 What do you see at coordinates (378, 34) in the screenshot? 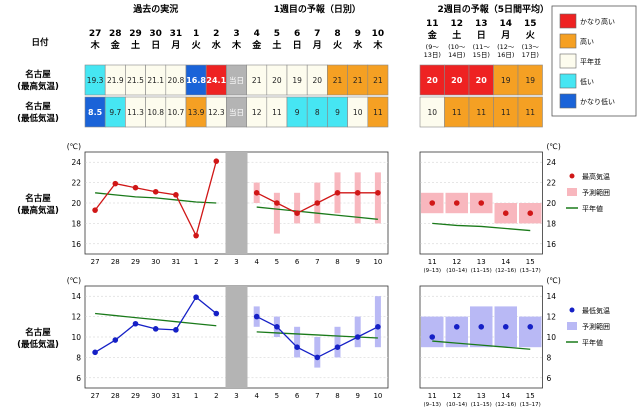
I see `day-number: 10` at bounding box center [378, 34].